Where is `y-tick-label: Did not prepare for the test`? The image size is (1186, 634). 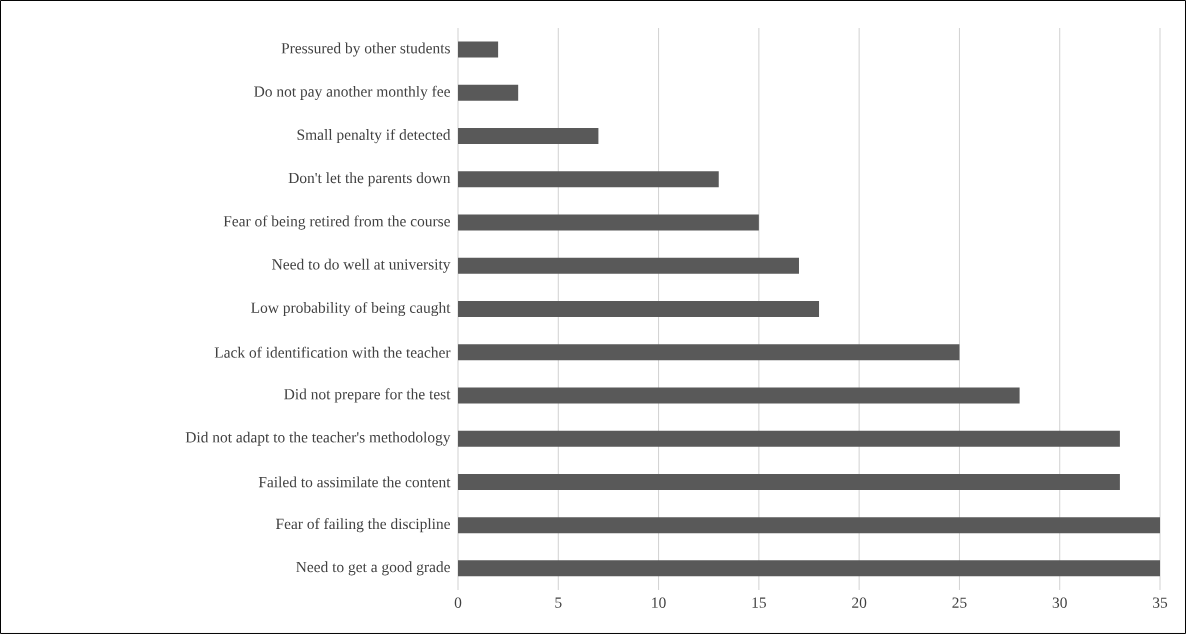
y-tick-label: Did not prepare for the test is located at coordinates (367, 395).